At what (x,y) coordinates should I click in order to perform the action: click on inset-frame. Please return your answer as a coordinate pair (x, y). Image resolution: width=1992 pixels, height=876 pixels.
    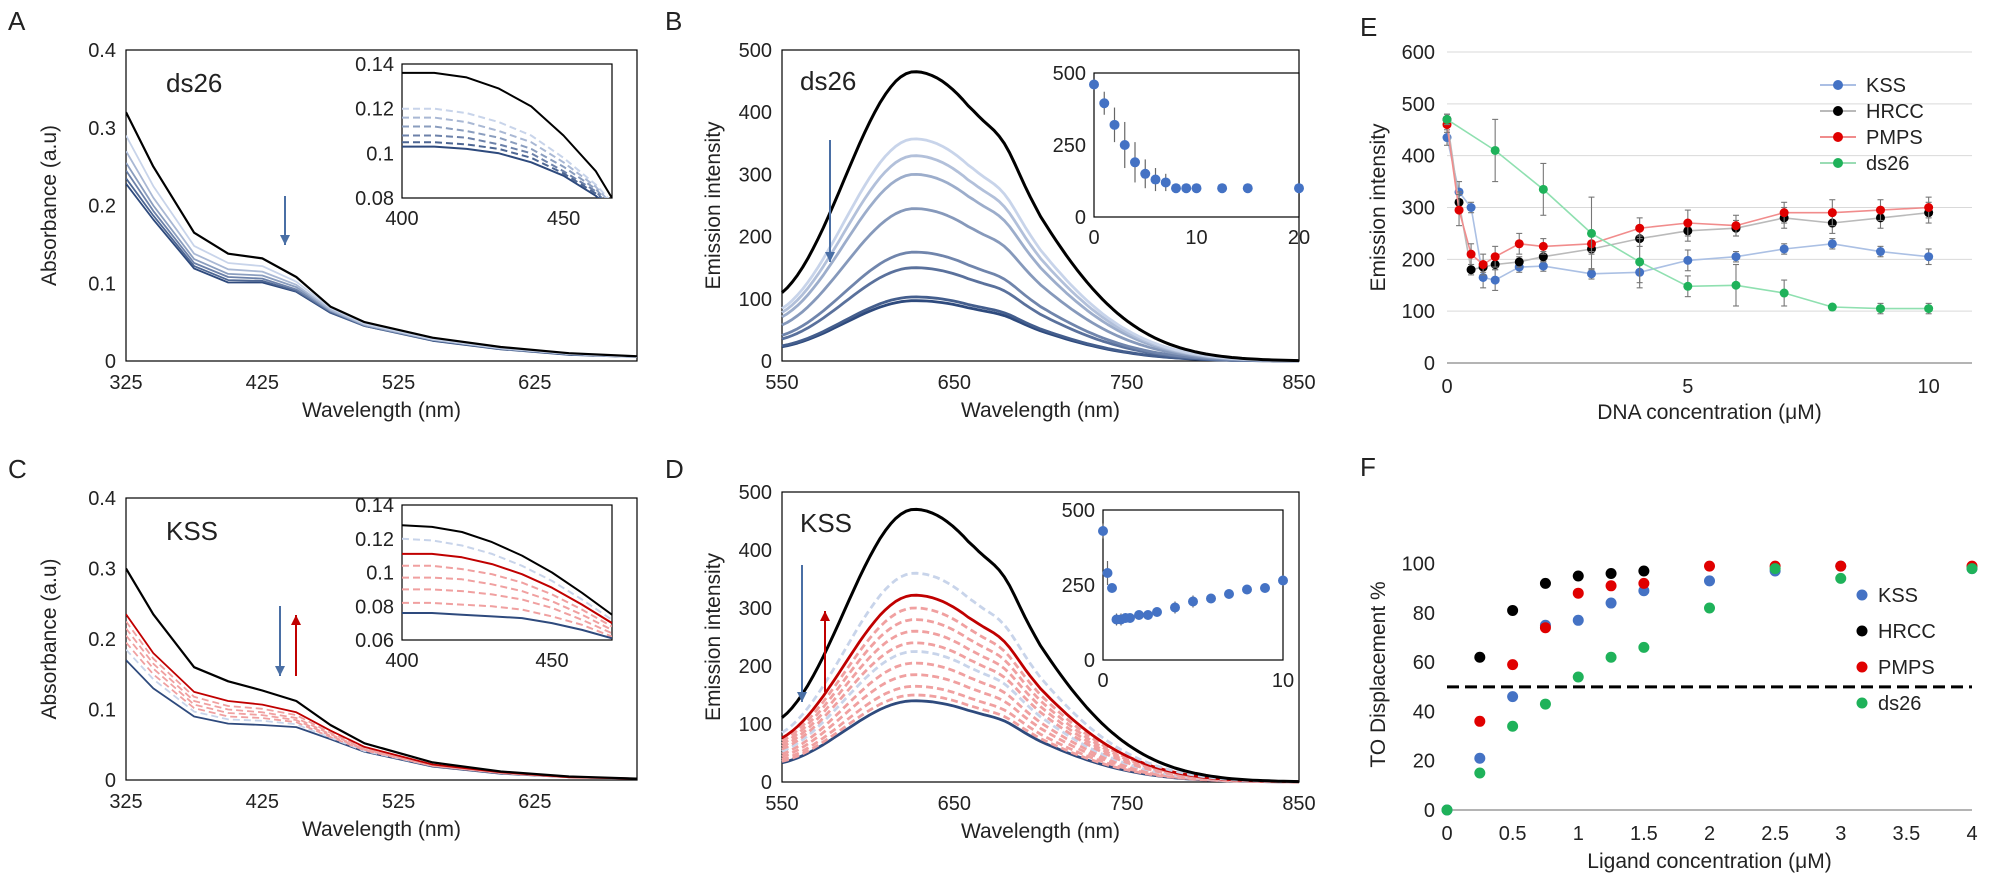
    Looking at the image, I should click on (507, 131).